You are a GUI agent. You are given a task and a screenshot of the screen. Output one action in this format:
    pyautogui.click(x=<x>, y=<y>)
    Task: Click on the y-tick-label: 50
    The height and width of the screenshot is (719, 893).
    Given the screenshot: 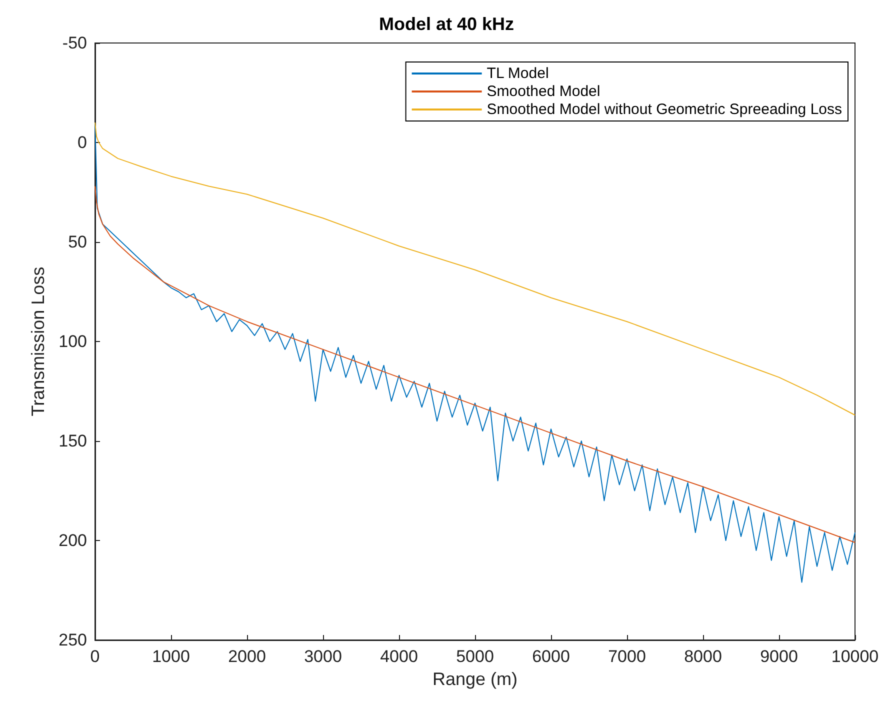 What is the action you would take?
    pyautogui.click(x=77, y=242)
    